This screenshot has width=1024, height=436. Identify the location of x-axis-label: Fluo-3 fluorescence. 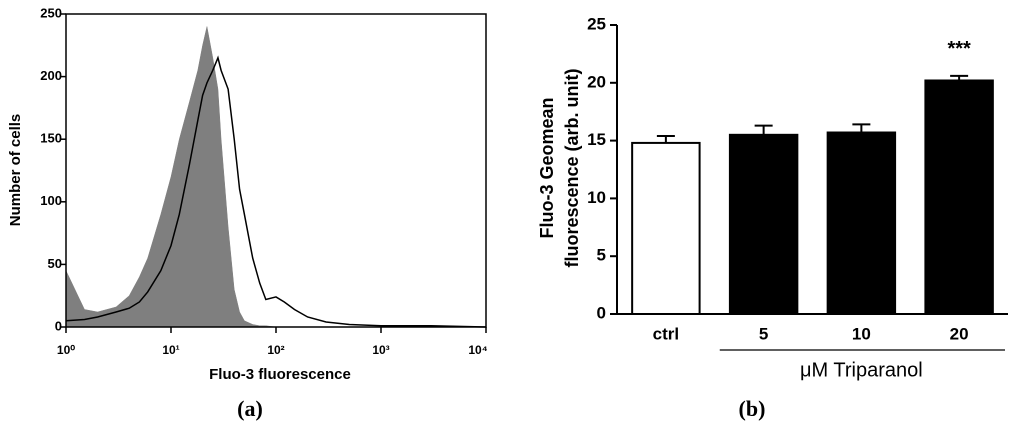
(280, 374).